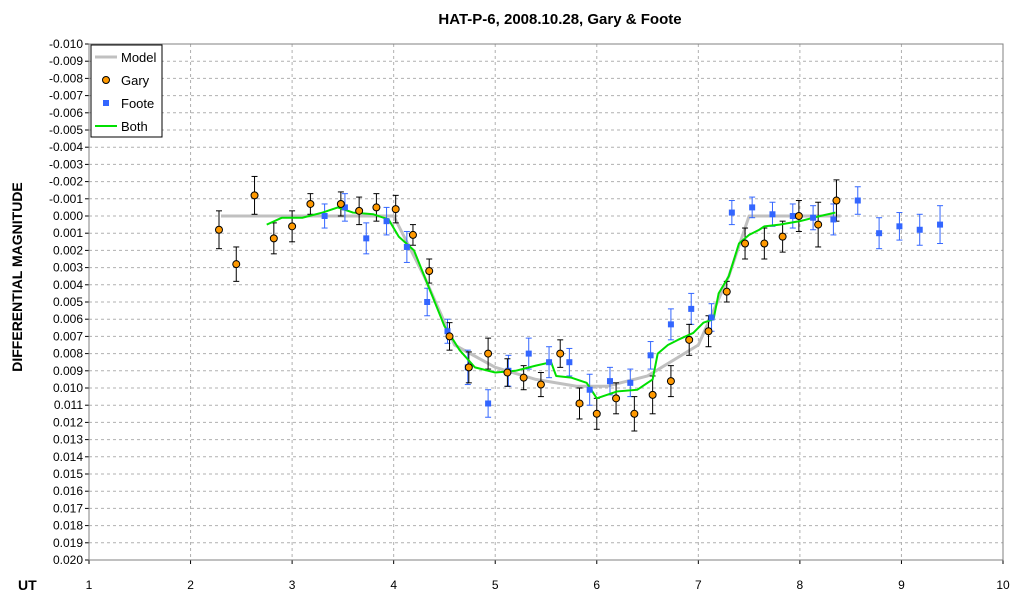  I want to click on y-tick-label: -0.002, so click(66, 182).